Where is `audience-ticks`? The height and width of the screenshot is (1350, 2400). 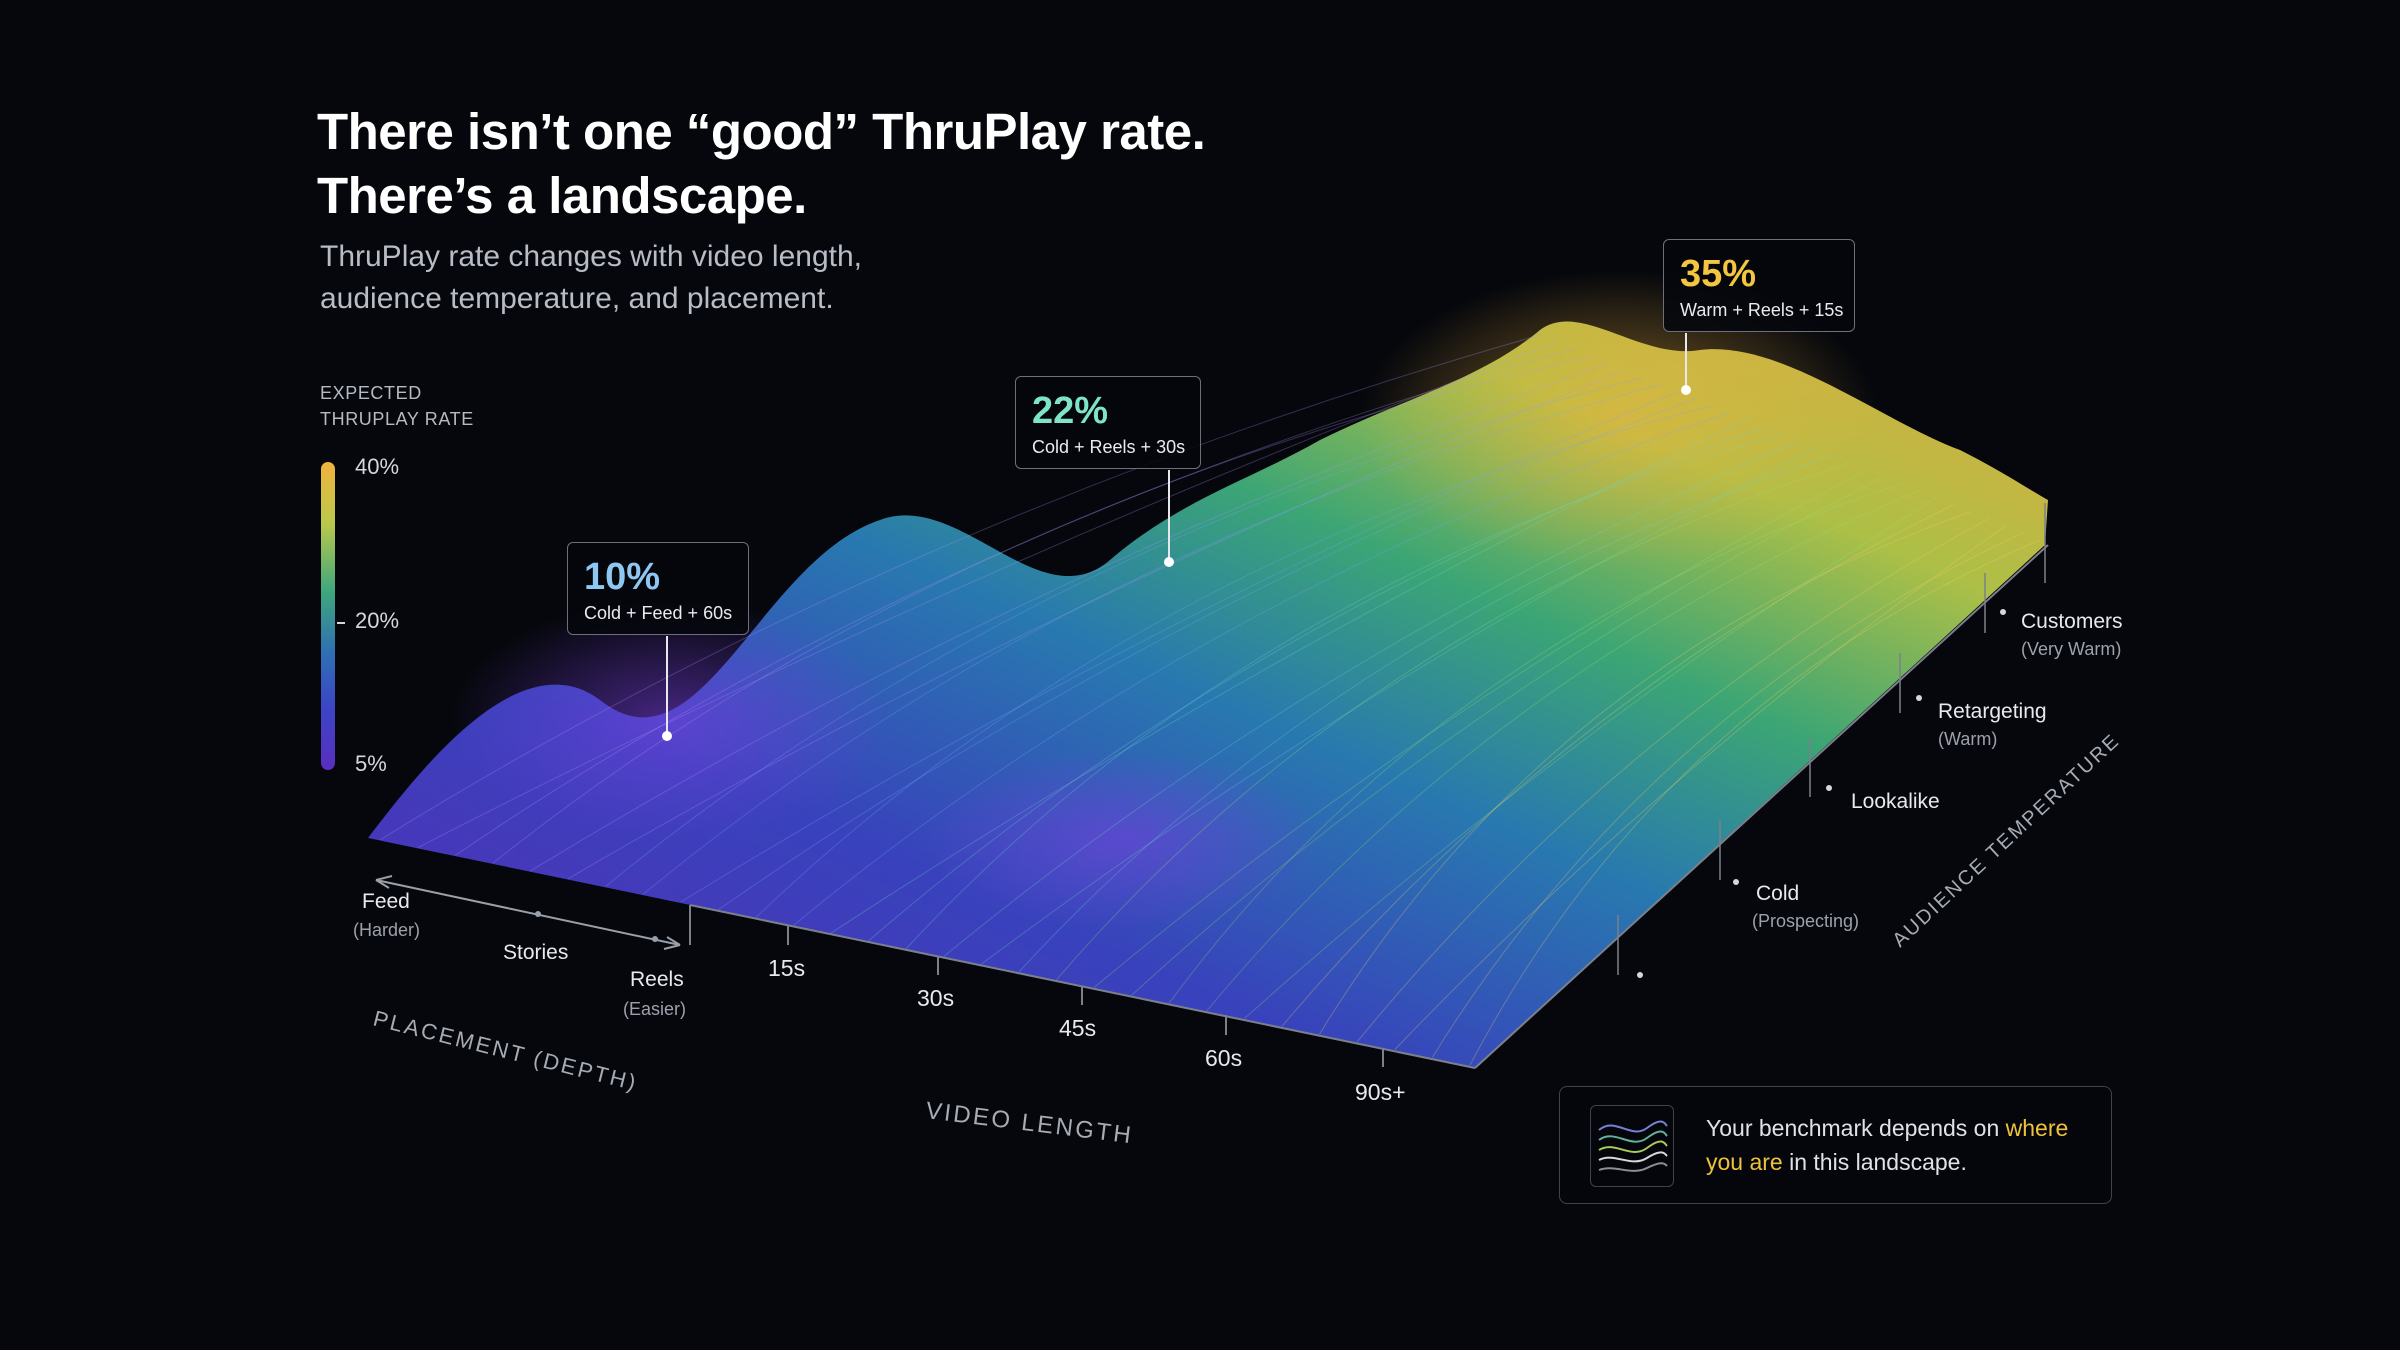
audience-ticks is located at coordinates (1831, 739).